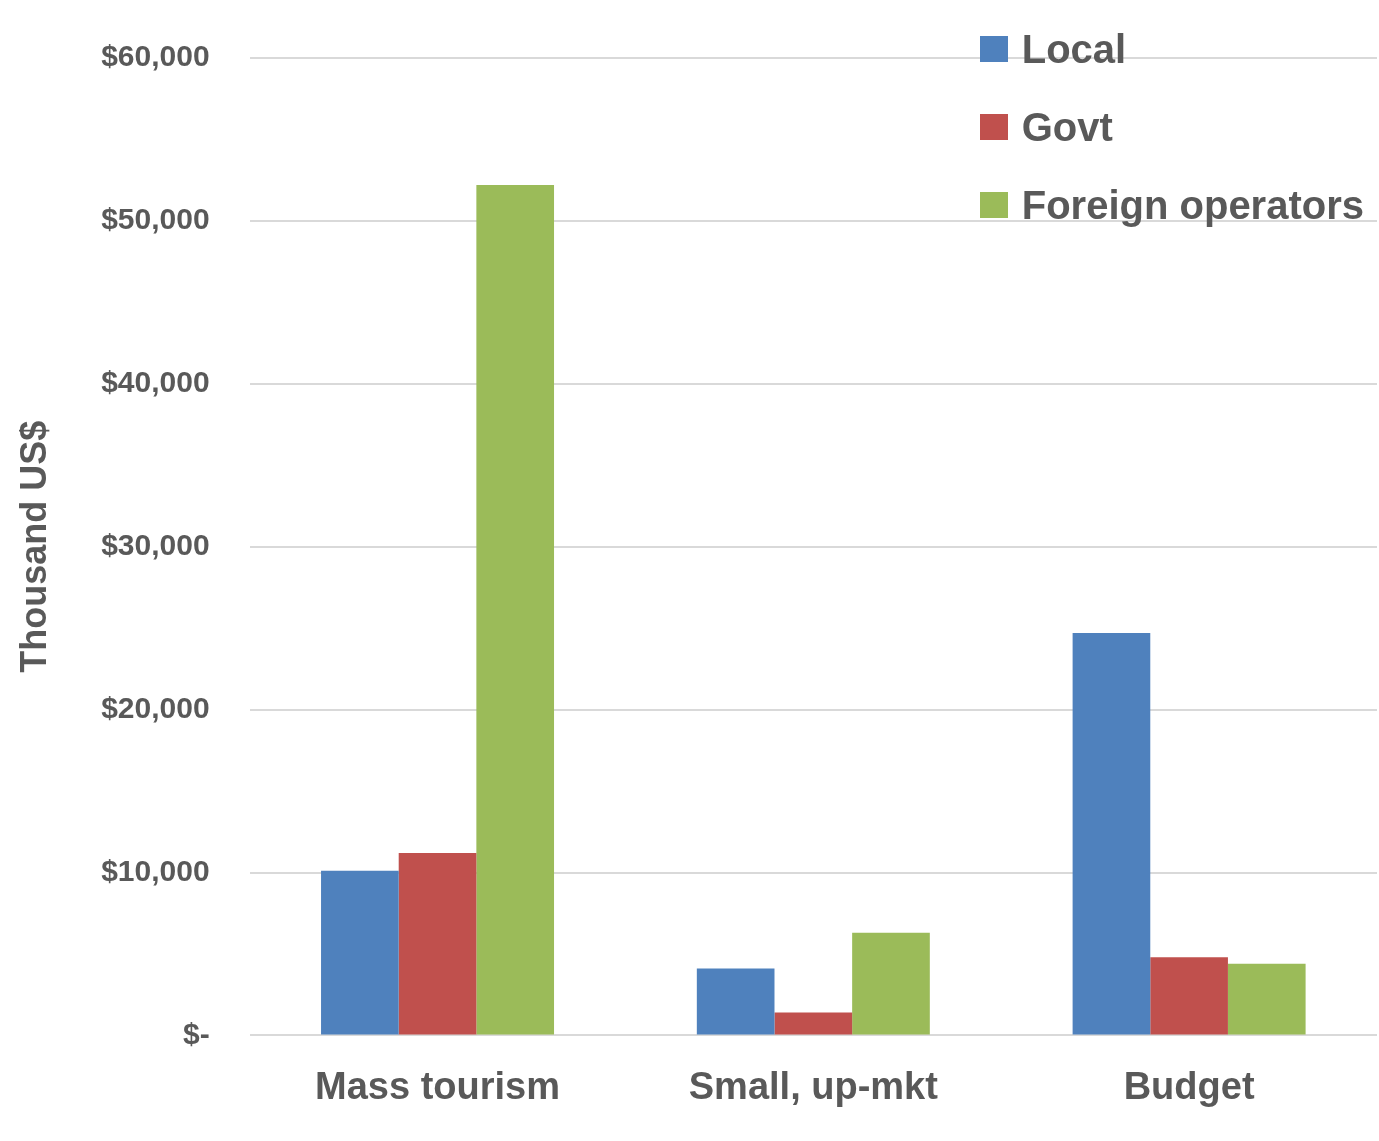 This screenshot has height=1141, width=1379. Describe the element at coordinates (155, 219) in the screenshot. I see `y-tick-label: $50,000` at that location.